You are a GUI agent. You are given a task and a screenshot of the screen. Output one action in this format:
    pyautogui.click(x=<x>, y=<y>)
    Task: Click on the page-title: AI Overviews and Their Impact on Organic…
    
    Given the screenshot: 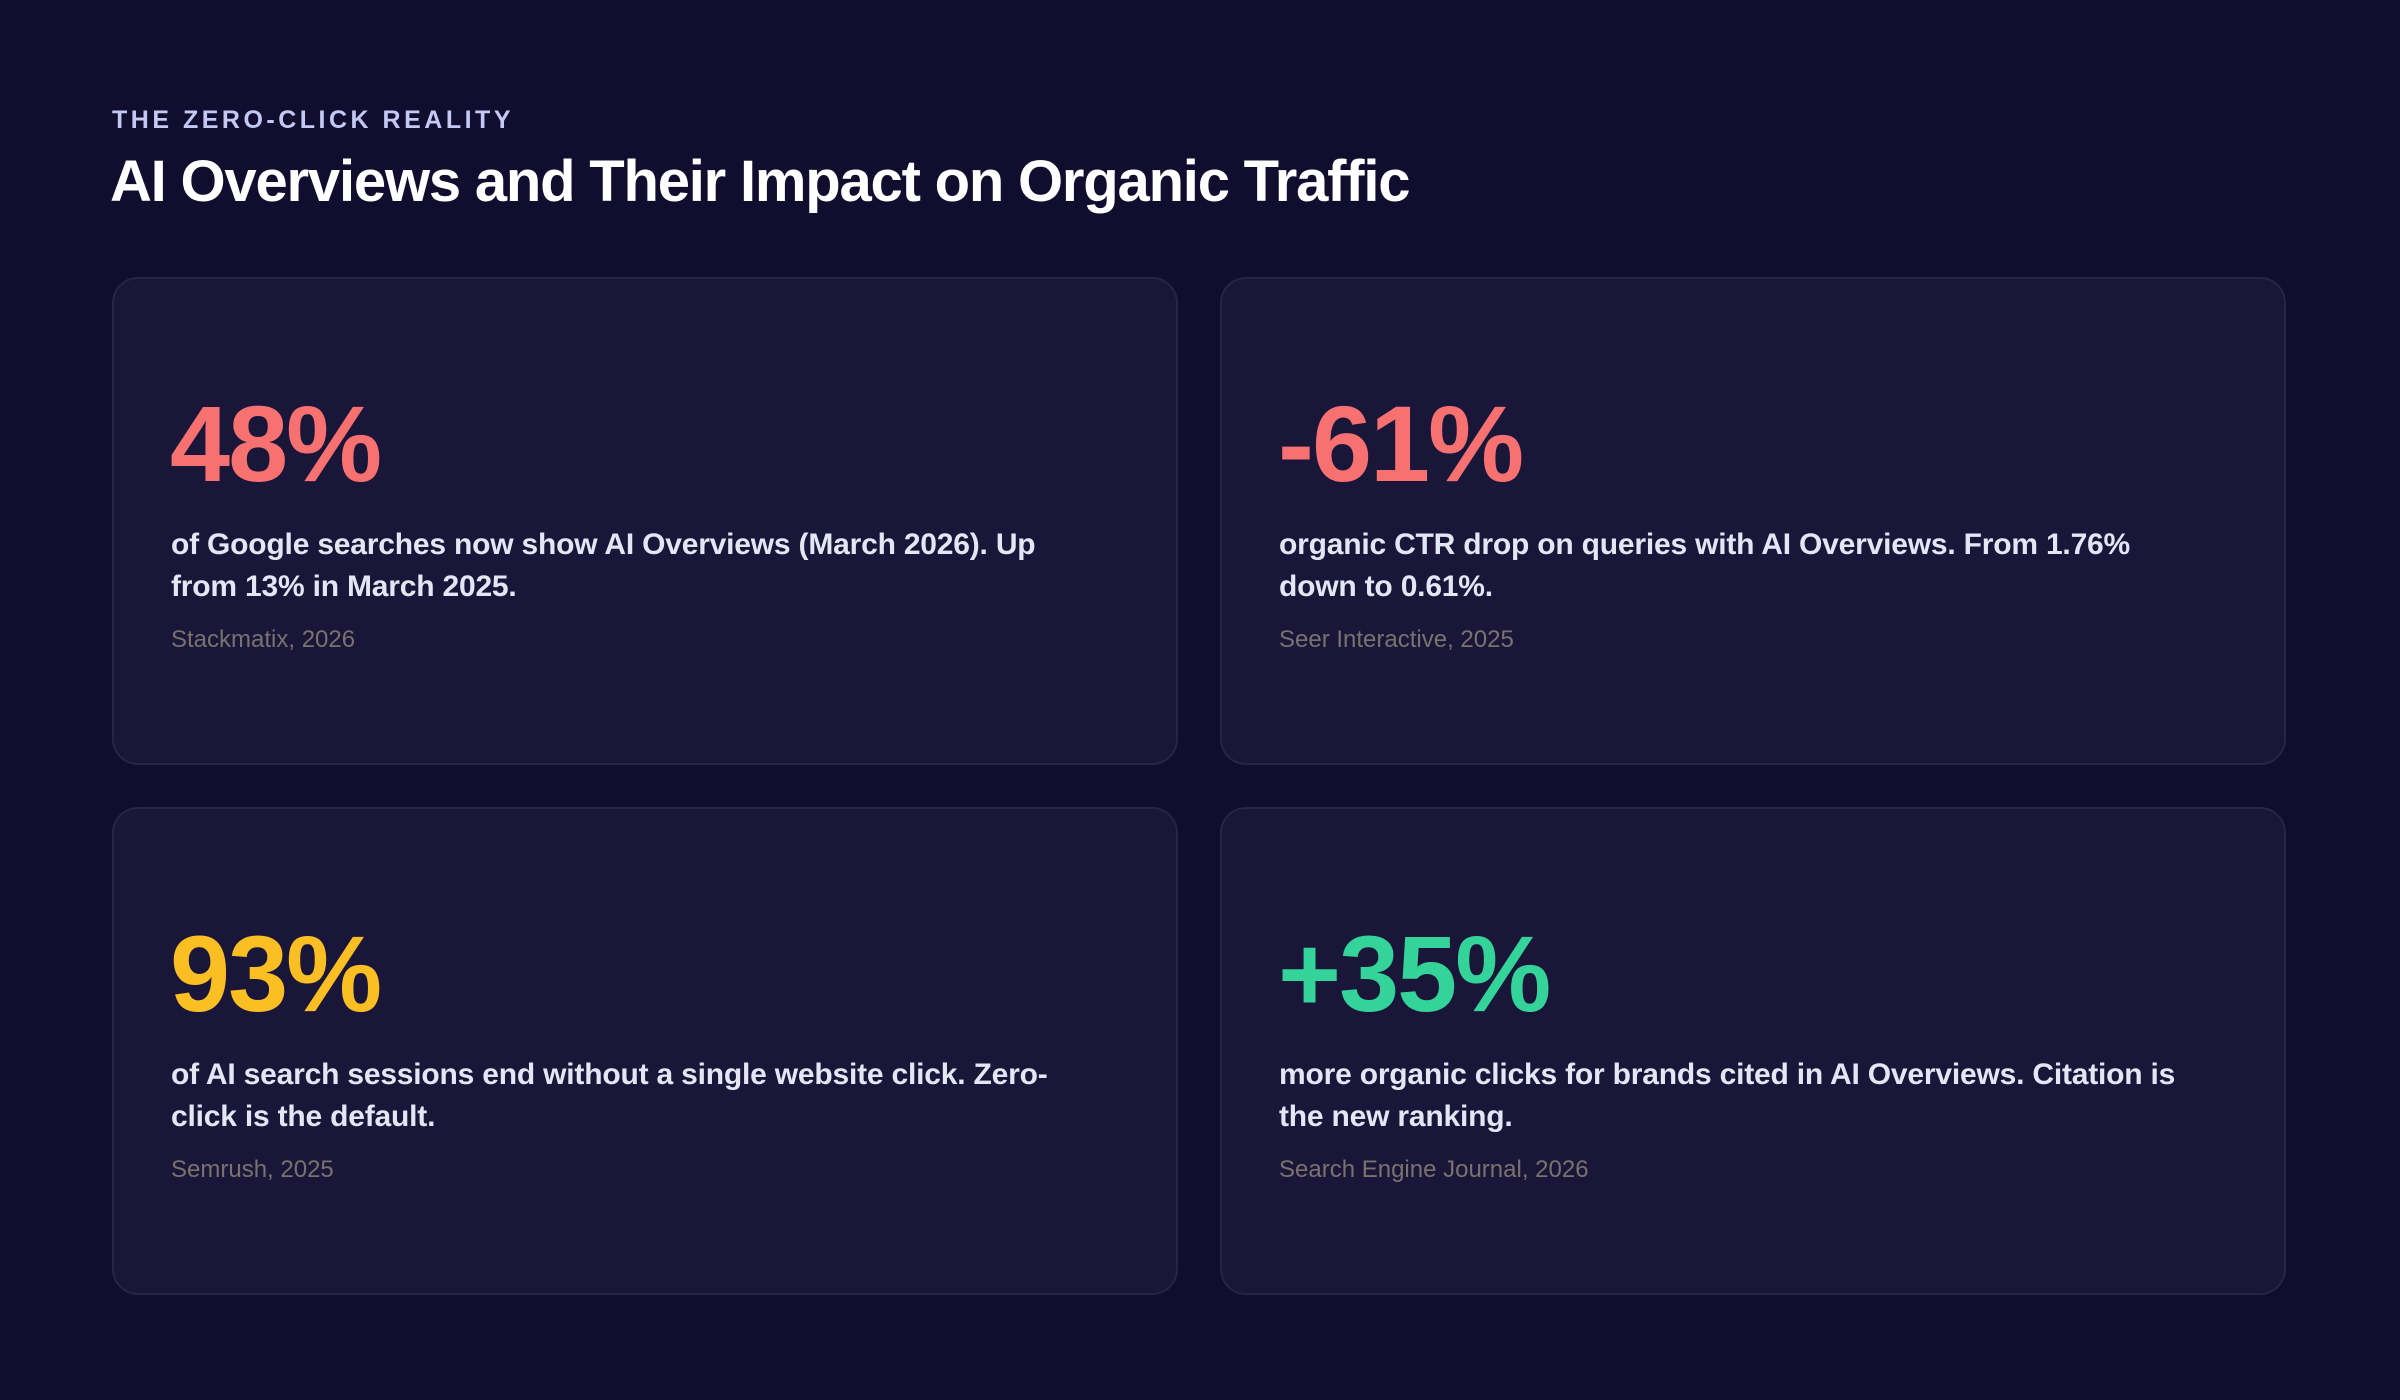 What is the action you would take?
    pyautogui.click(x=760, y=181)
    